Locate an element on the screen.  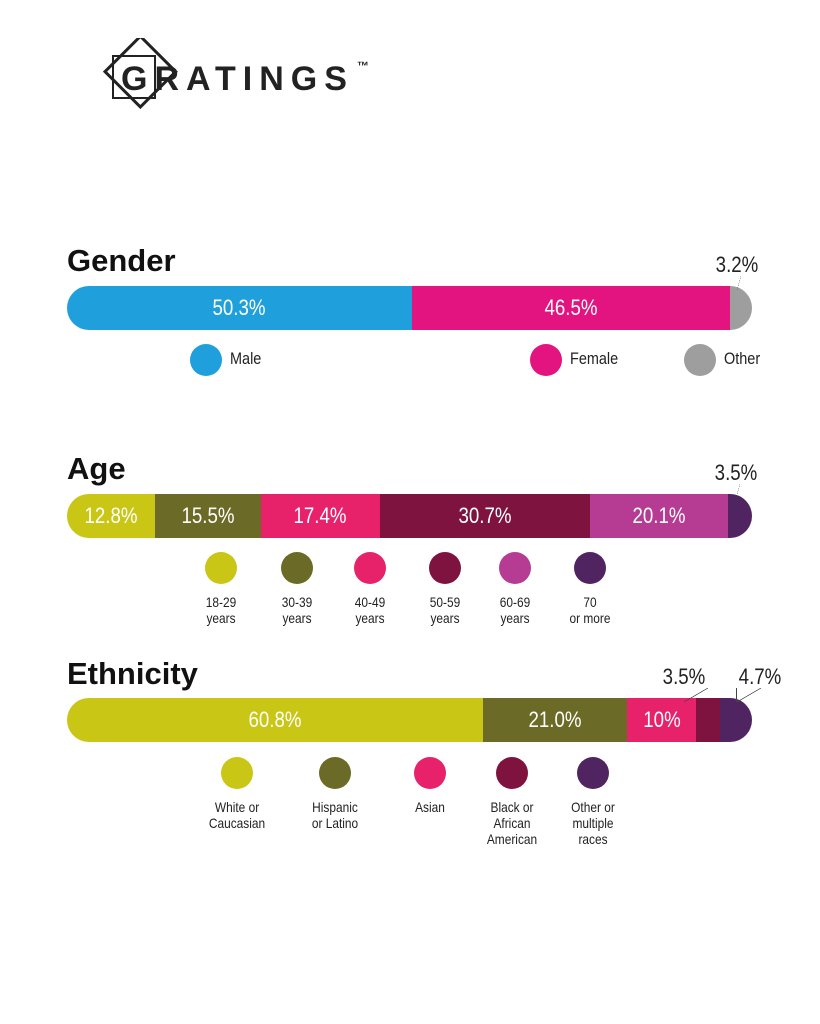
legend-label: Male is located at coordinates (246, 358).